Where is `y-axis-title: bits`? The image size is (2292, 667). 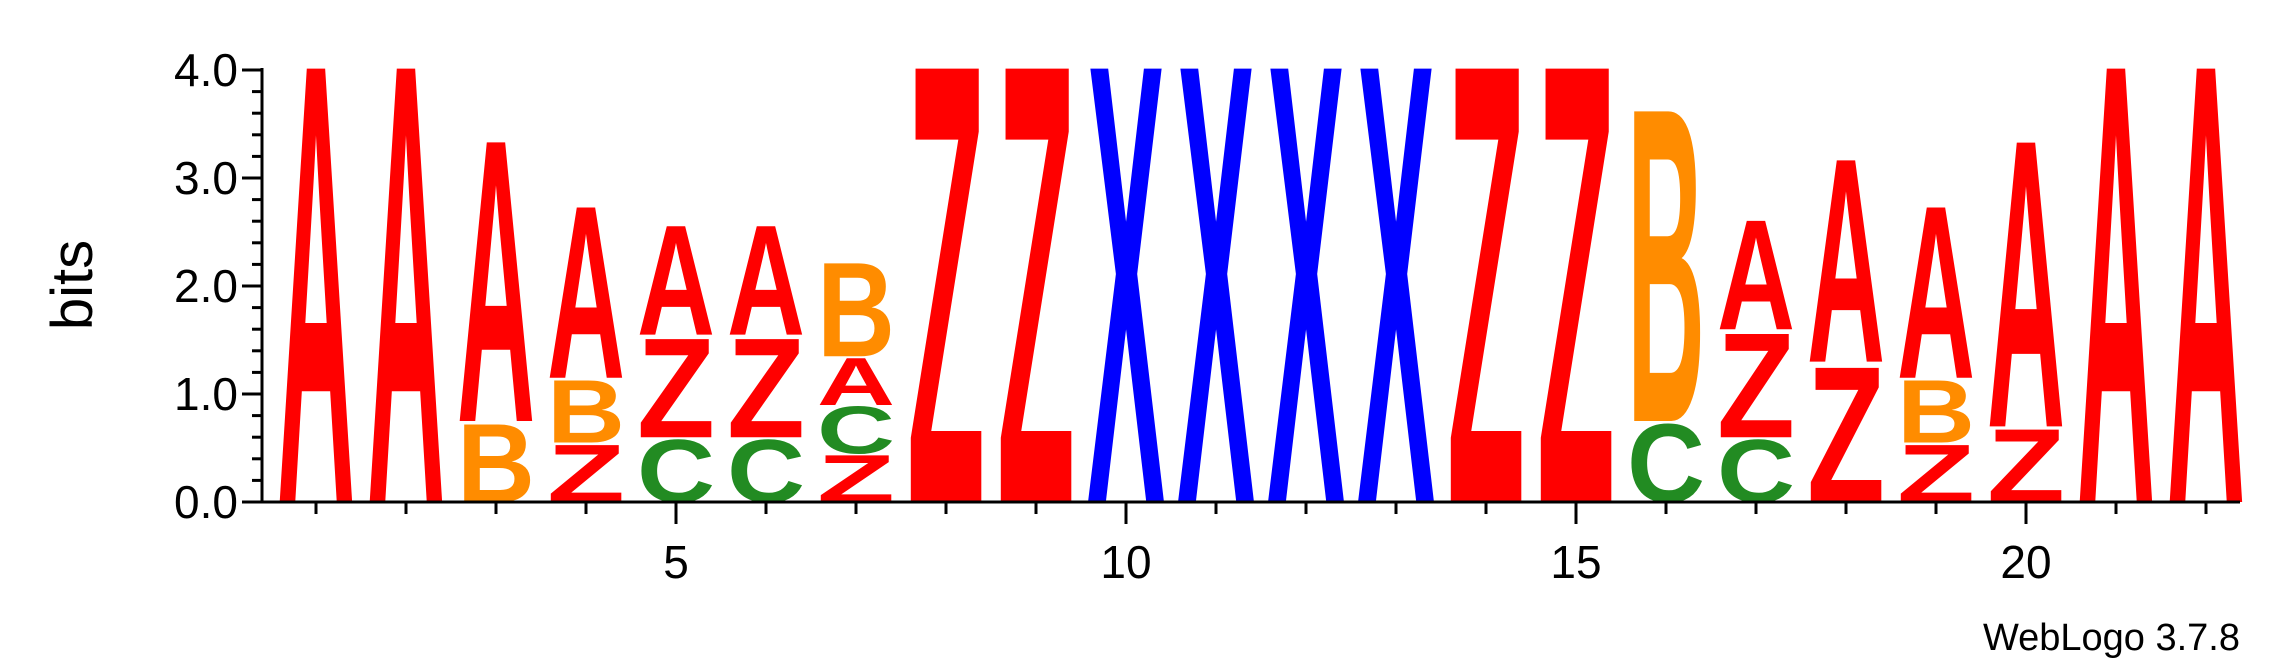
y-axis-title: bits is located at coordinates (72, 285).